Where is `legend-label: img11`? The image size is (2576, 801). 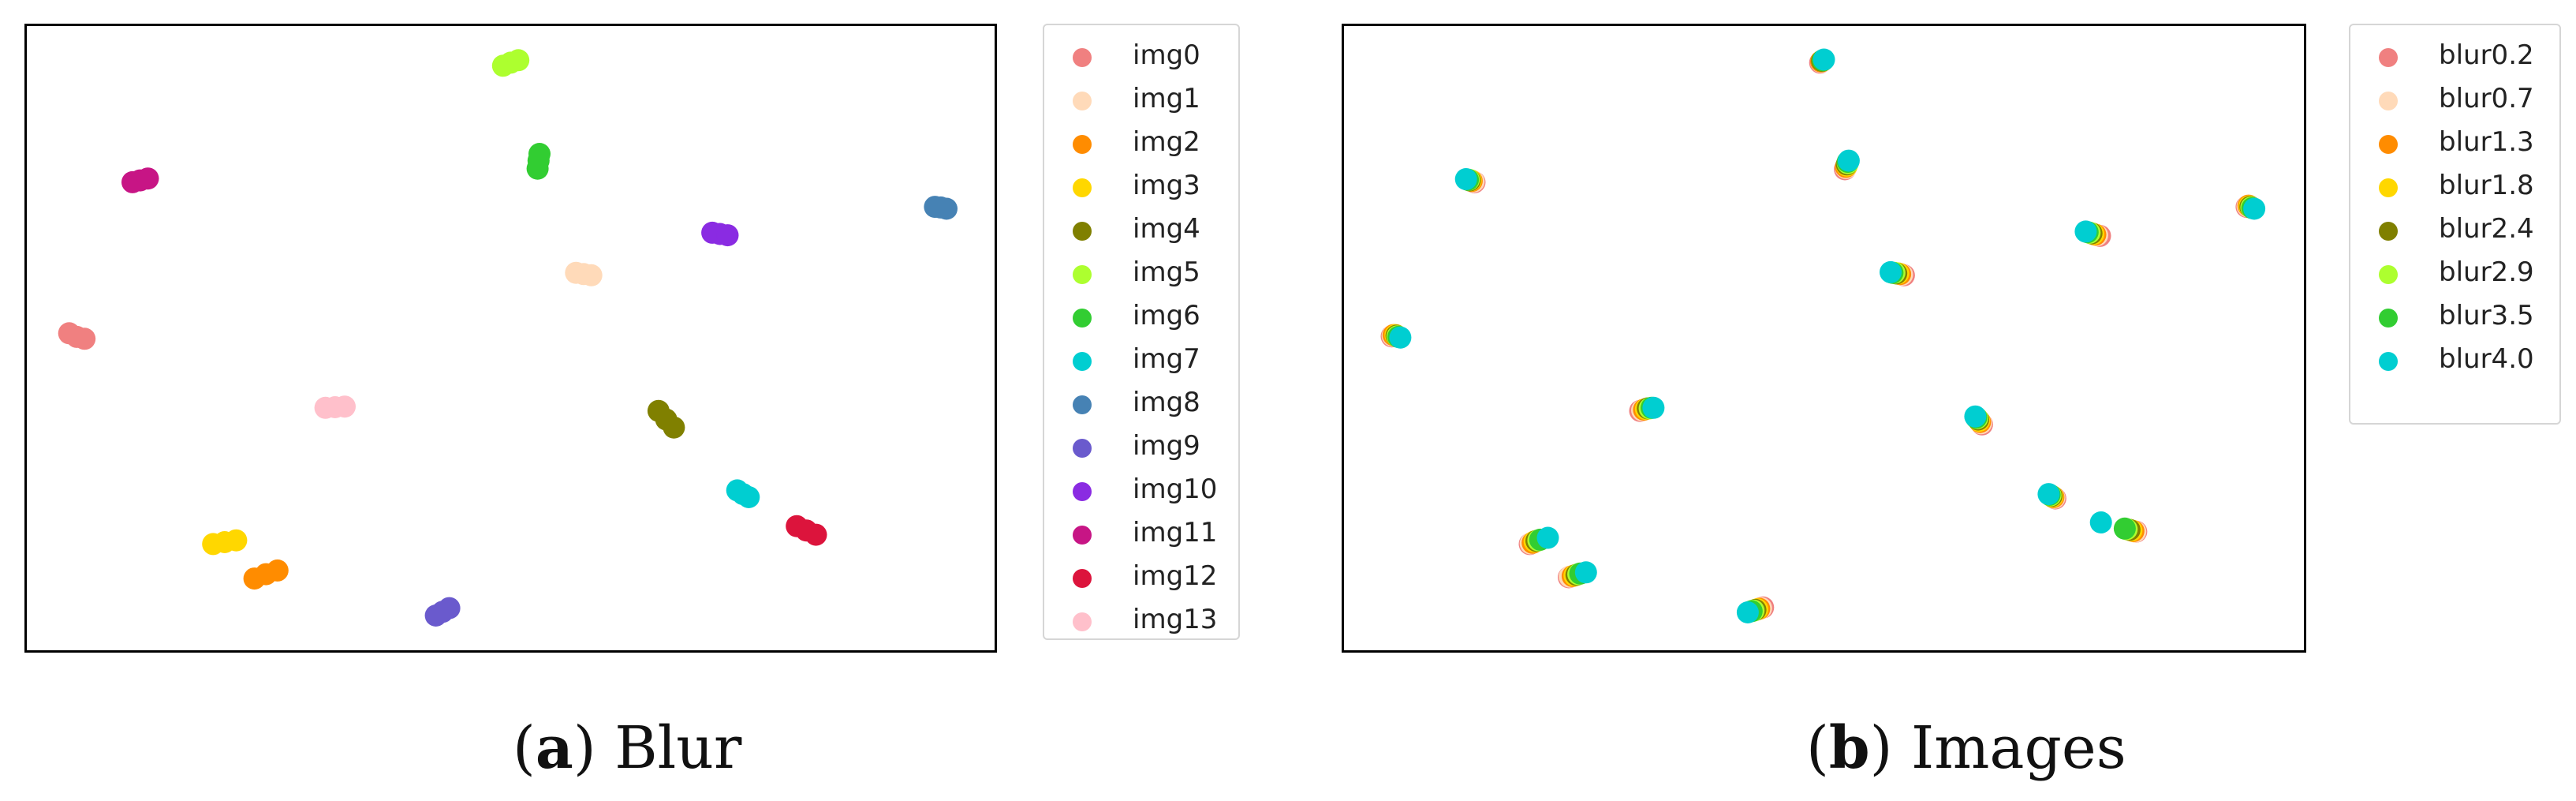
legend-label: img11 is located at coordinates (1175, 532).